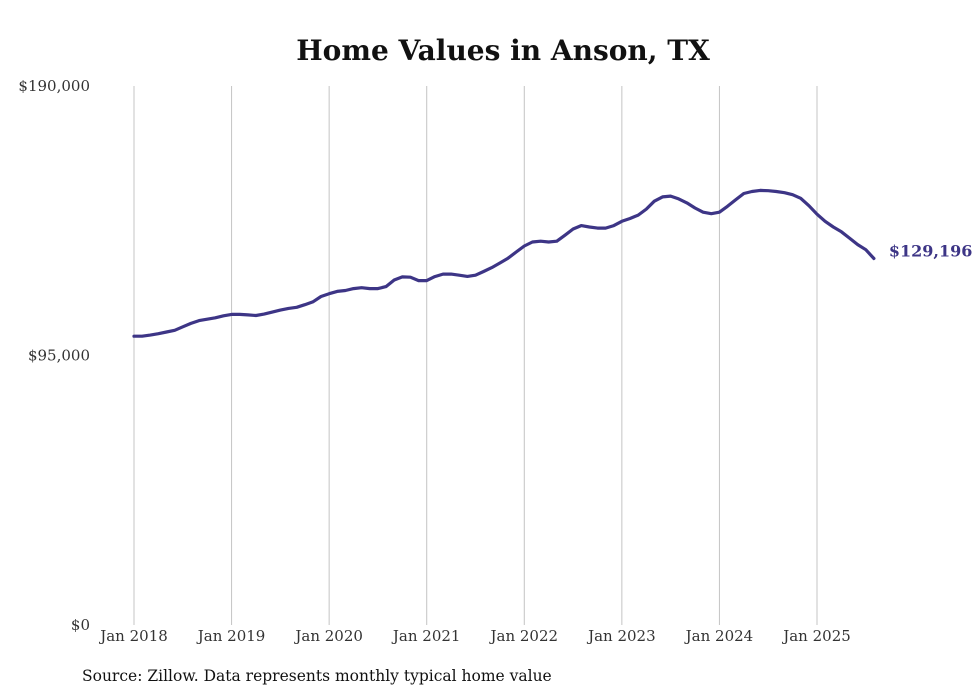 Image resolution: width=980 pixels, height=699 pixels. I want to click on x-tick-label: Jan 2020, so click(328, 636).